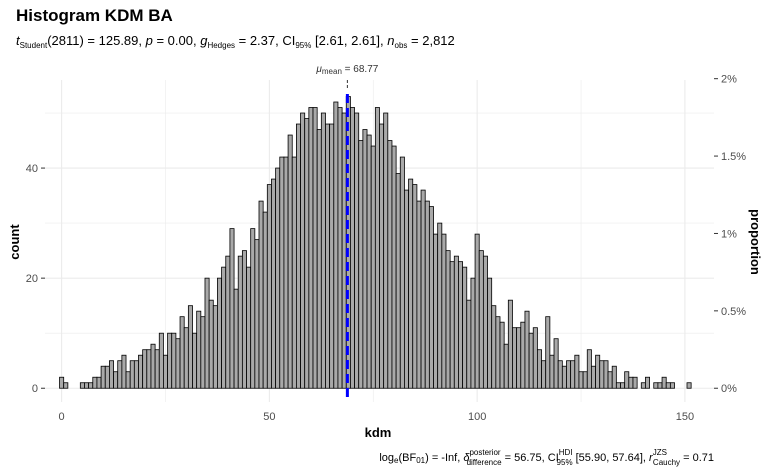 The width and height of the screenshot is (770, 475). What do you see at coordinates (377, 417) in the screenshot?
I see `x-axis-ticks: 0 50 100 150` at bounding box center [377, 417].